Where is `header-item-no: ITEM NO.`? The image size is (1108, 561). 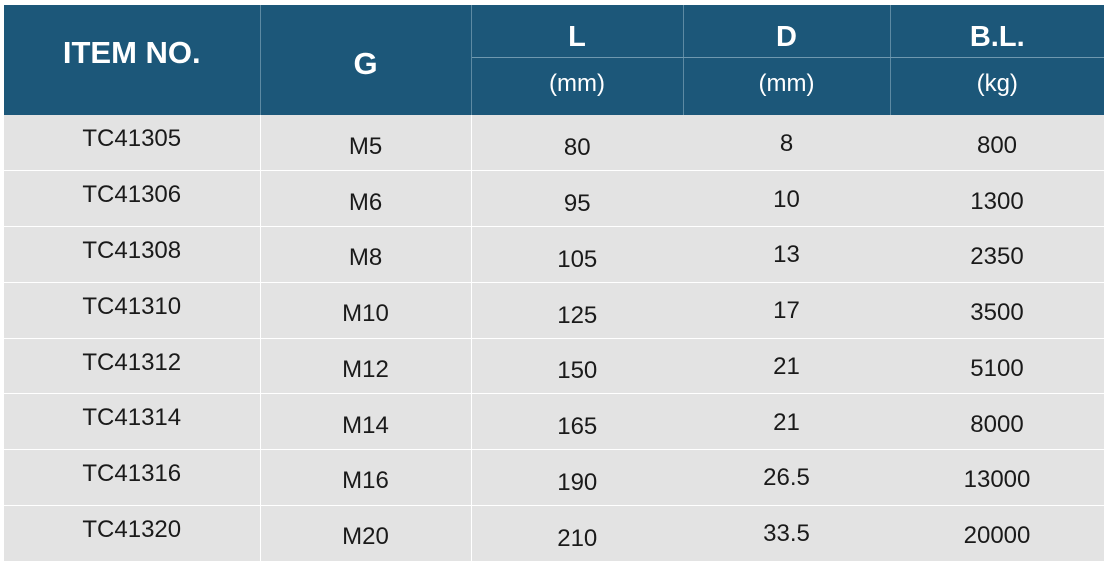
header-item-no: ITEM NO. is located at coordinates (132, 60).